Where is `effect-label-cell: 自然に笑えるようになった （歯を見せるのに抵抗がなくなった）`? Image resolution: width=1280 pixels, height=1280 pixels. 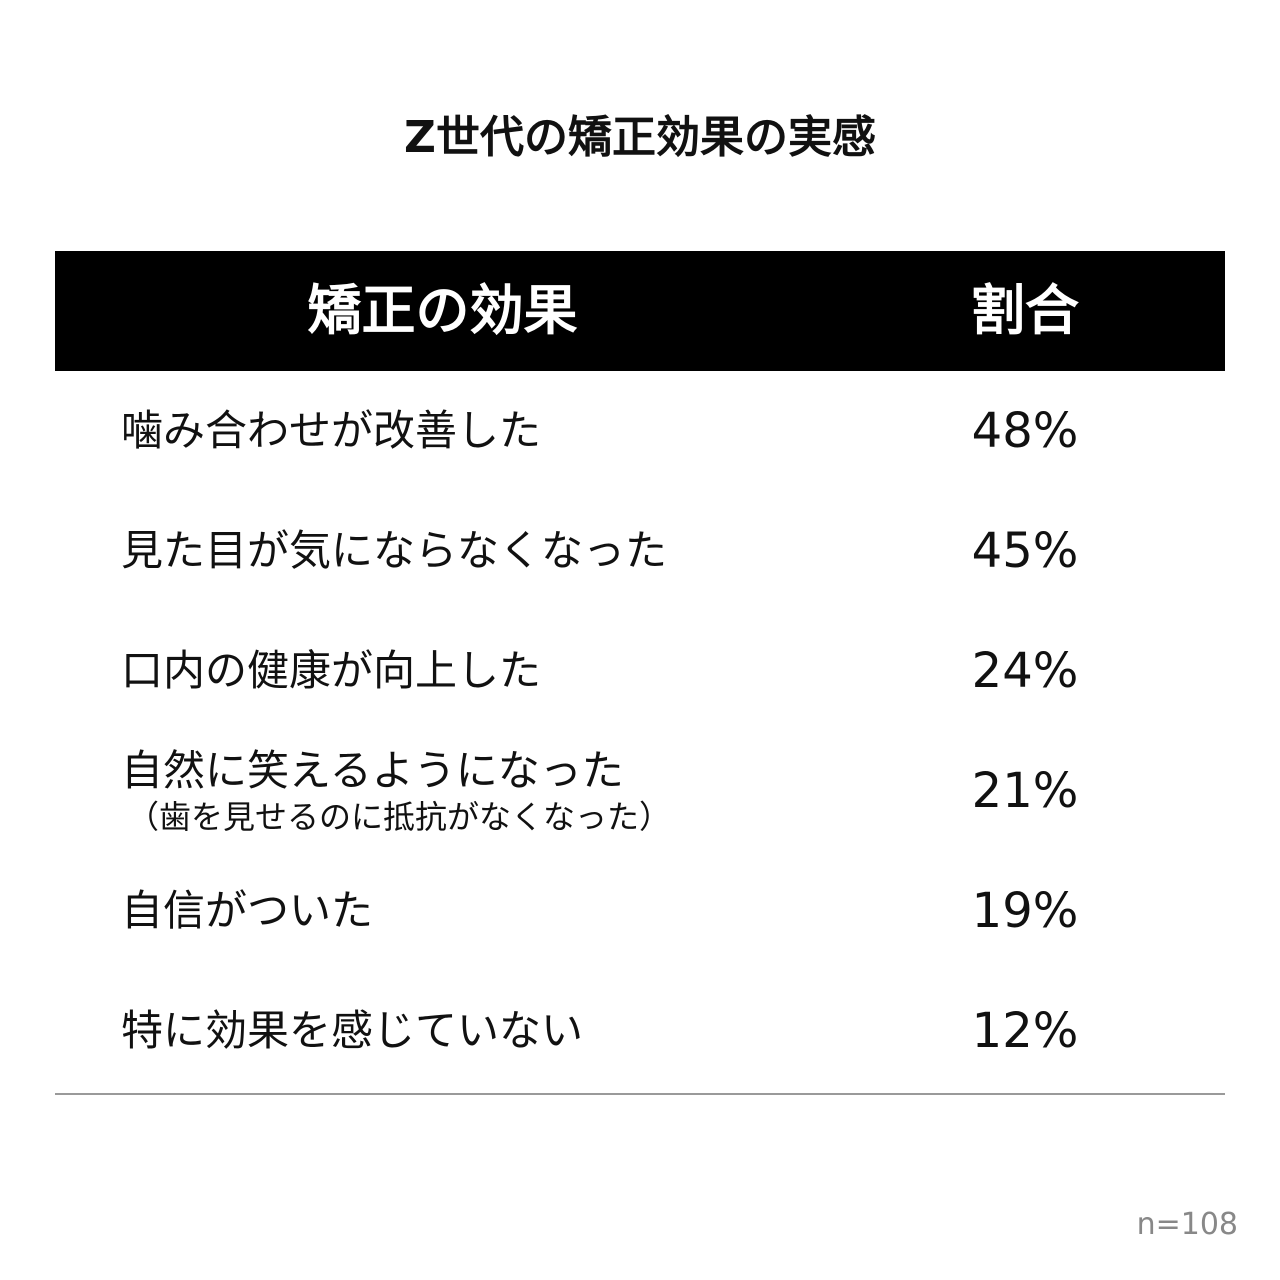 effect-label-cell: 自然に笑えるようになった （歯を見せるのに抵抗がなくなった） is located at coordinates (396, 791).